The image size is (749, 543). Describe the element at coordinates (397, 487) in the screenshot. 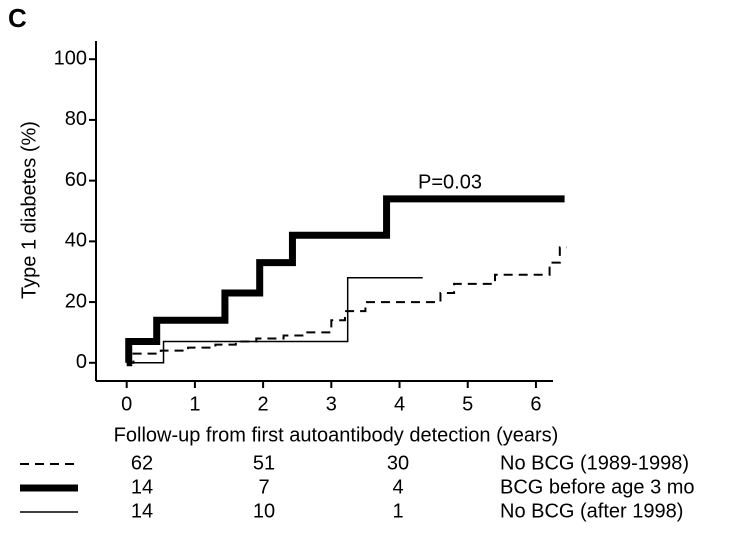

I see `at-risk-count: 4` at that location.